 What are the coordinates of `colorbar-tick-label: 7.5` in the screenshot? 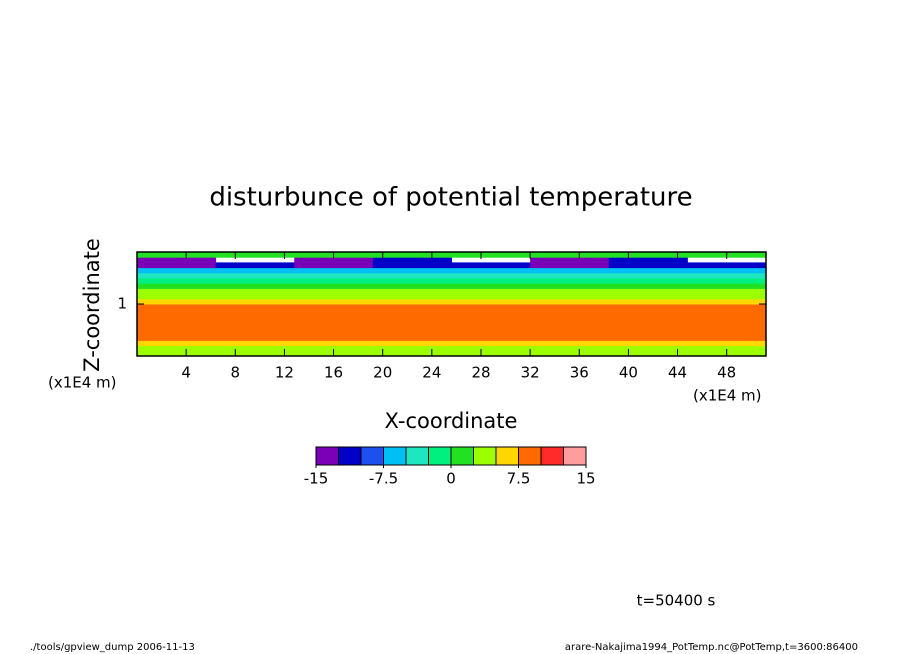 It's located at (519, 479).